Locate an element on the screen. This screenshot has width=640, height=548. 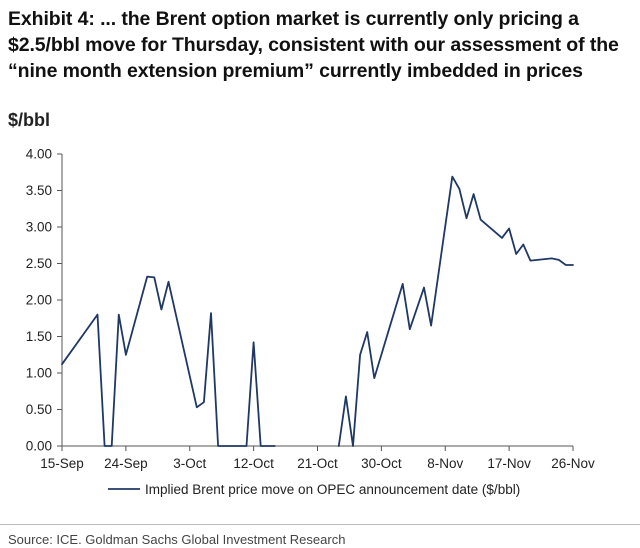
x-tick-label: 17-Nov is located at coordinates (509, 463).